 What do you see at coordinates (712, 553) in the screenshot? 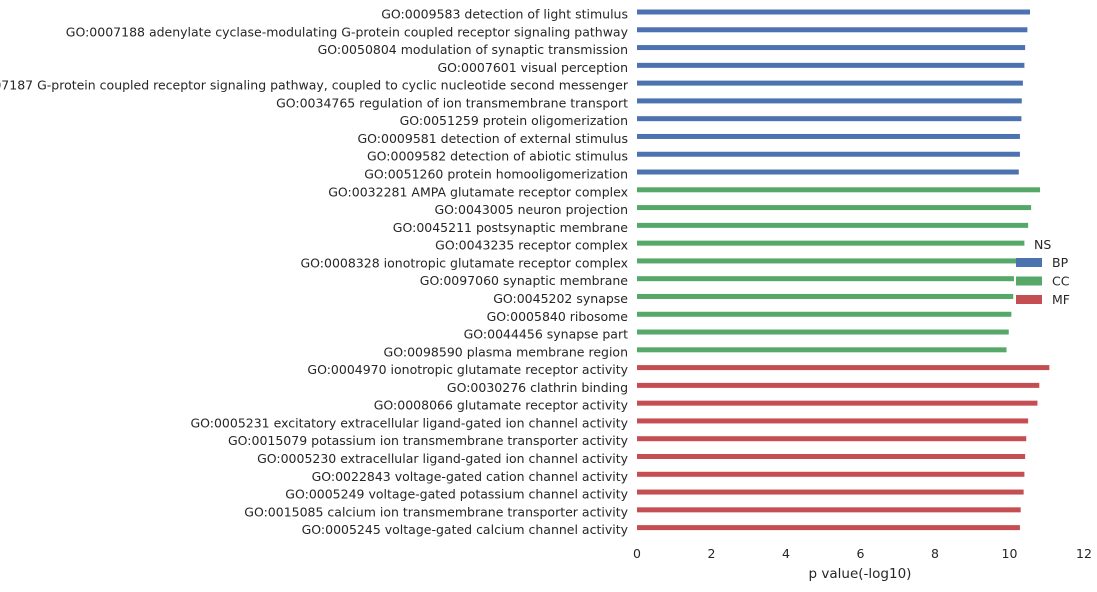
I see `x-tick-label: 2` at bounding box center [712, 553].